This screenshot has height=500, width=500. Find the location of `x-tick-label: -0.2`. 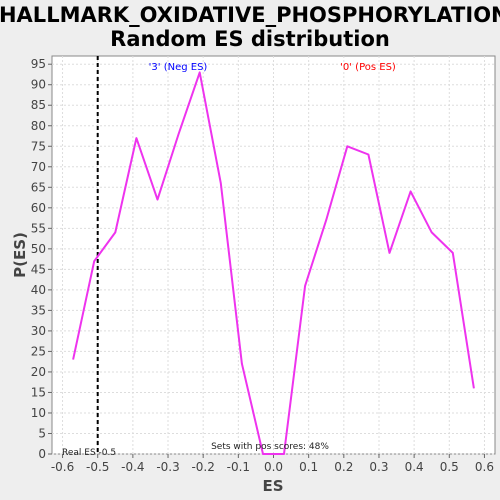

x-tick-label: -0.2 is located at coordinates (202, 467).